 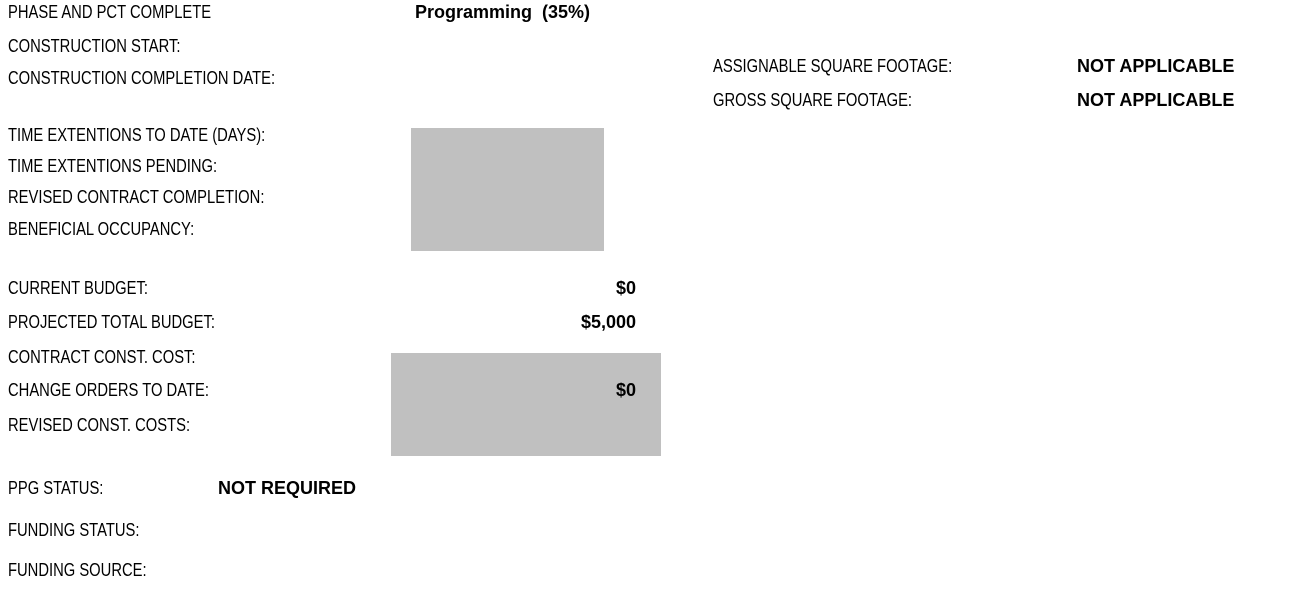 What do you see at coordinates (142, 78) in the screenshot?
I see `label: CONSTRUCTION COMPLETION DATE:` at bounding box center [142, 78].